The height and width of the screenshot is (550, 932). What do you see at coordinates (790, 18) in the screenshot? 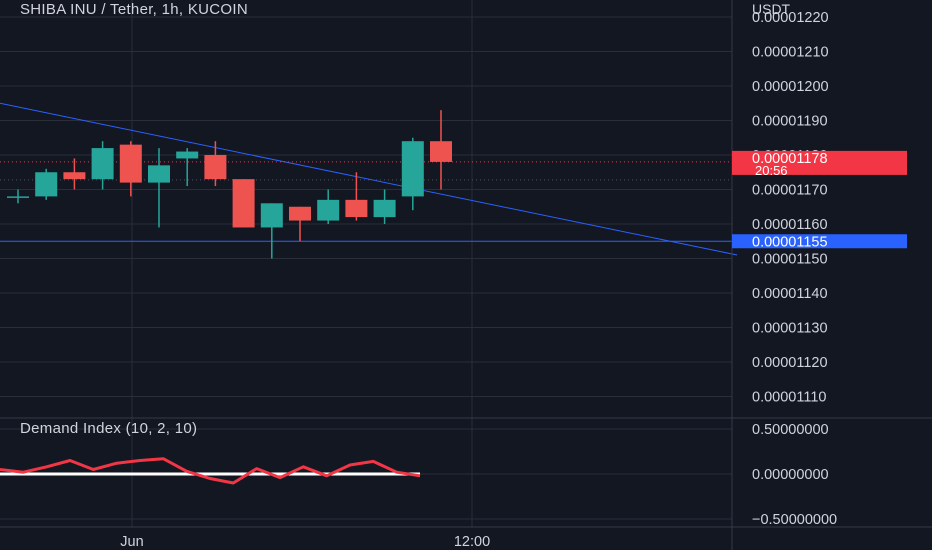
I see `y-tick-label: 0.00001220` at bounding box center [790, 18].